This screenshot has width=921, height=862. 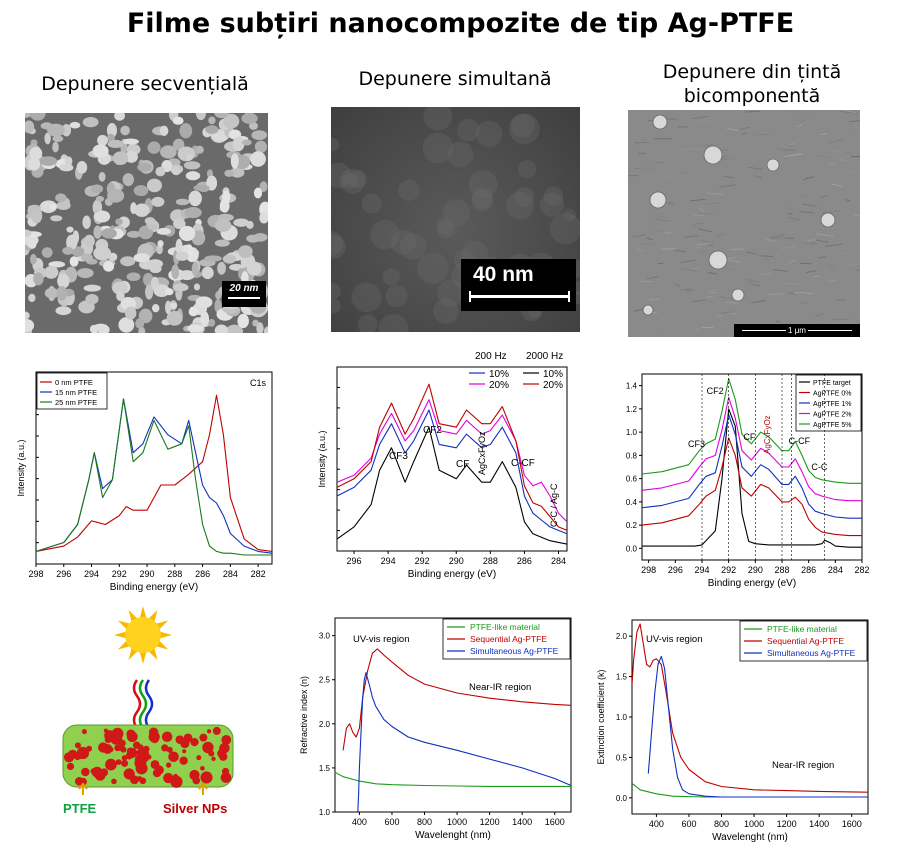 I want to click on legend-label: 15 nm PTFE, so click(x=76, y=392).